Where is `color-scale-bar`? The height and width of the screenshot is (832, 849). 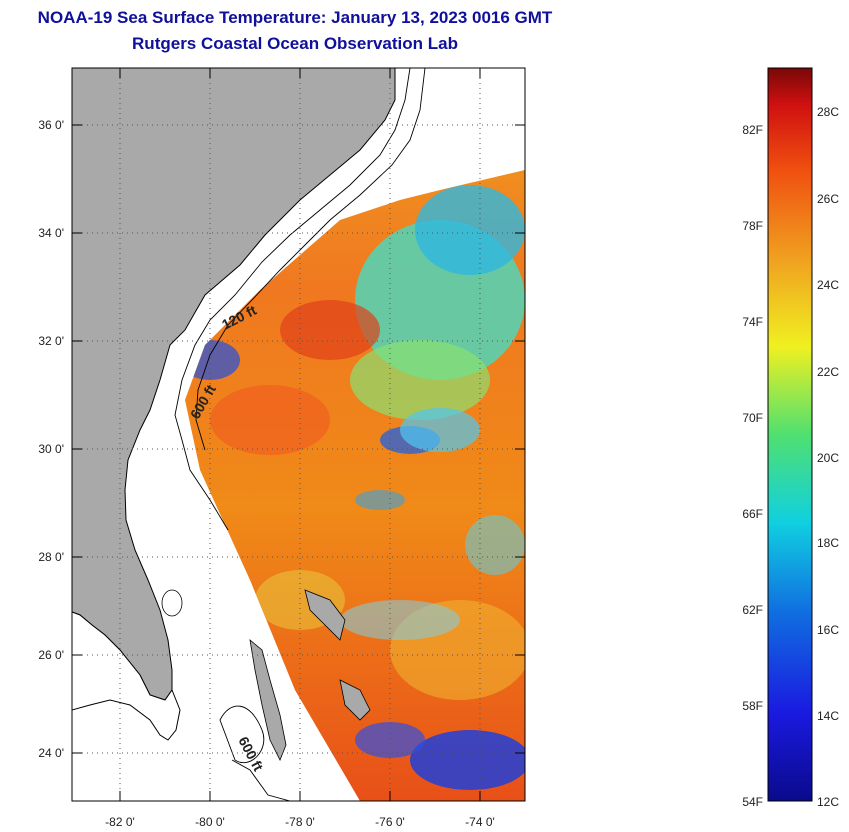 color-scale-bar is located at coordinates (790, 434).